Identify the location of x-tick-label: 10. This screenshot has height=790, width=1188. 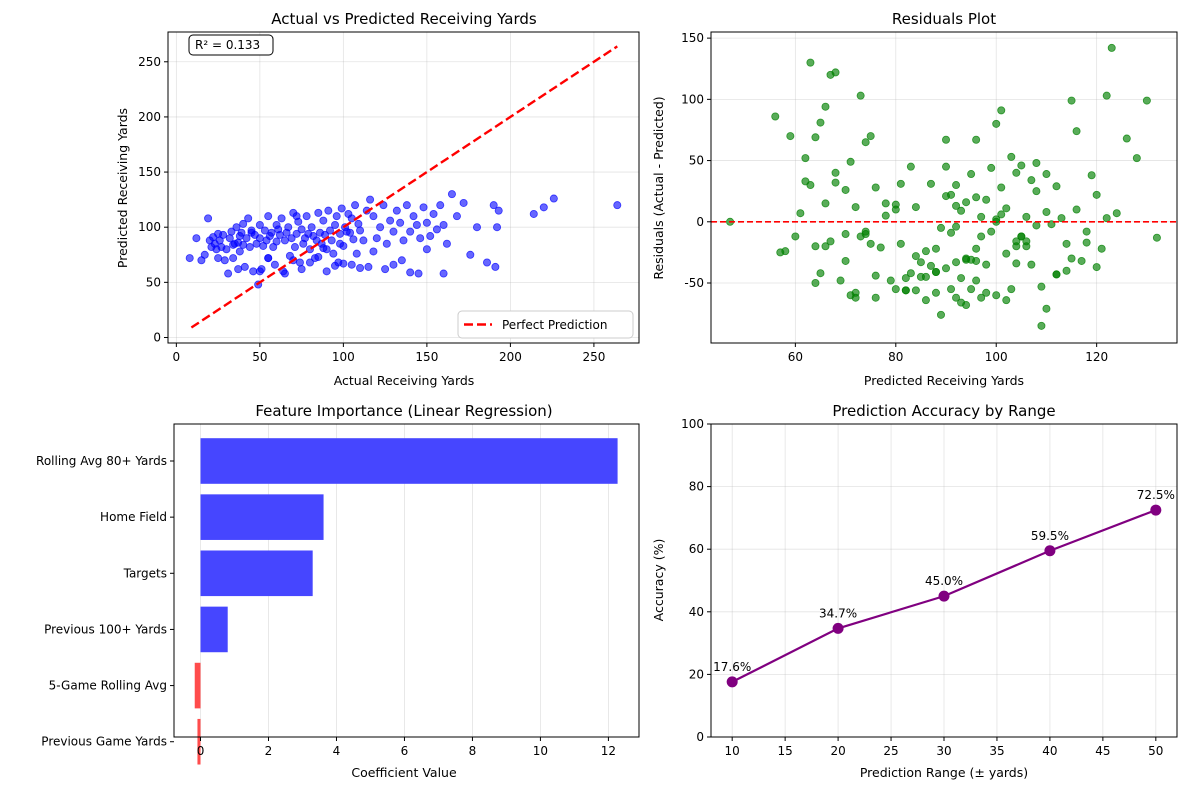
(732, 751).